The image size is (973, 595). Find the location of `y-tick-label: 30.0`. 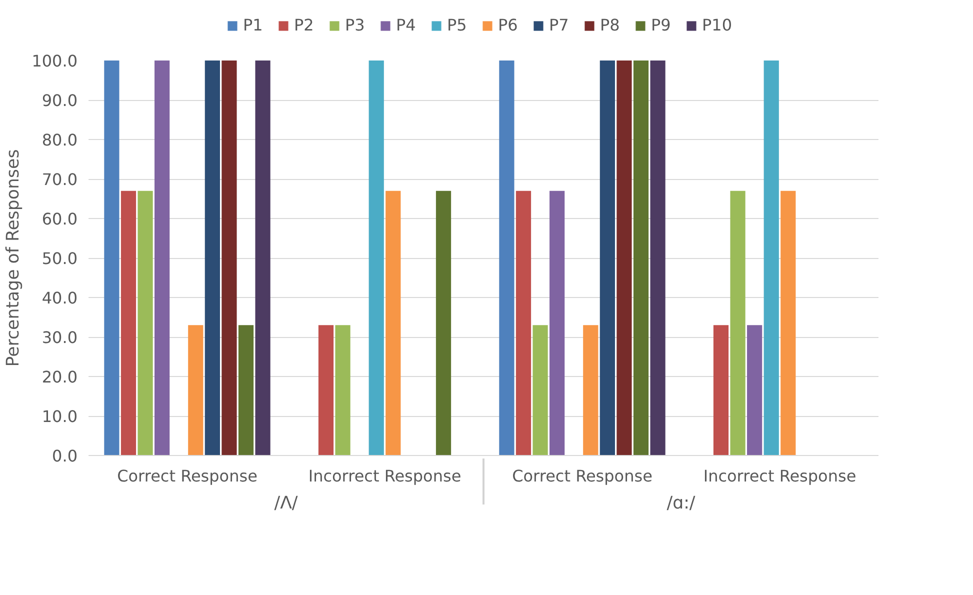

y-tick-label: 30.0 is located at coordinates (60, 337).